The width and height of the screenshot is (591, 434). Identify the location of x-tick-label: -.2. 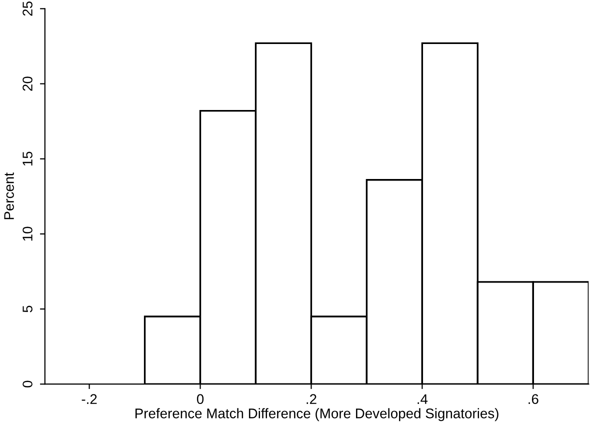
(89, 399).